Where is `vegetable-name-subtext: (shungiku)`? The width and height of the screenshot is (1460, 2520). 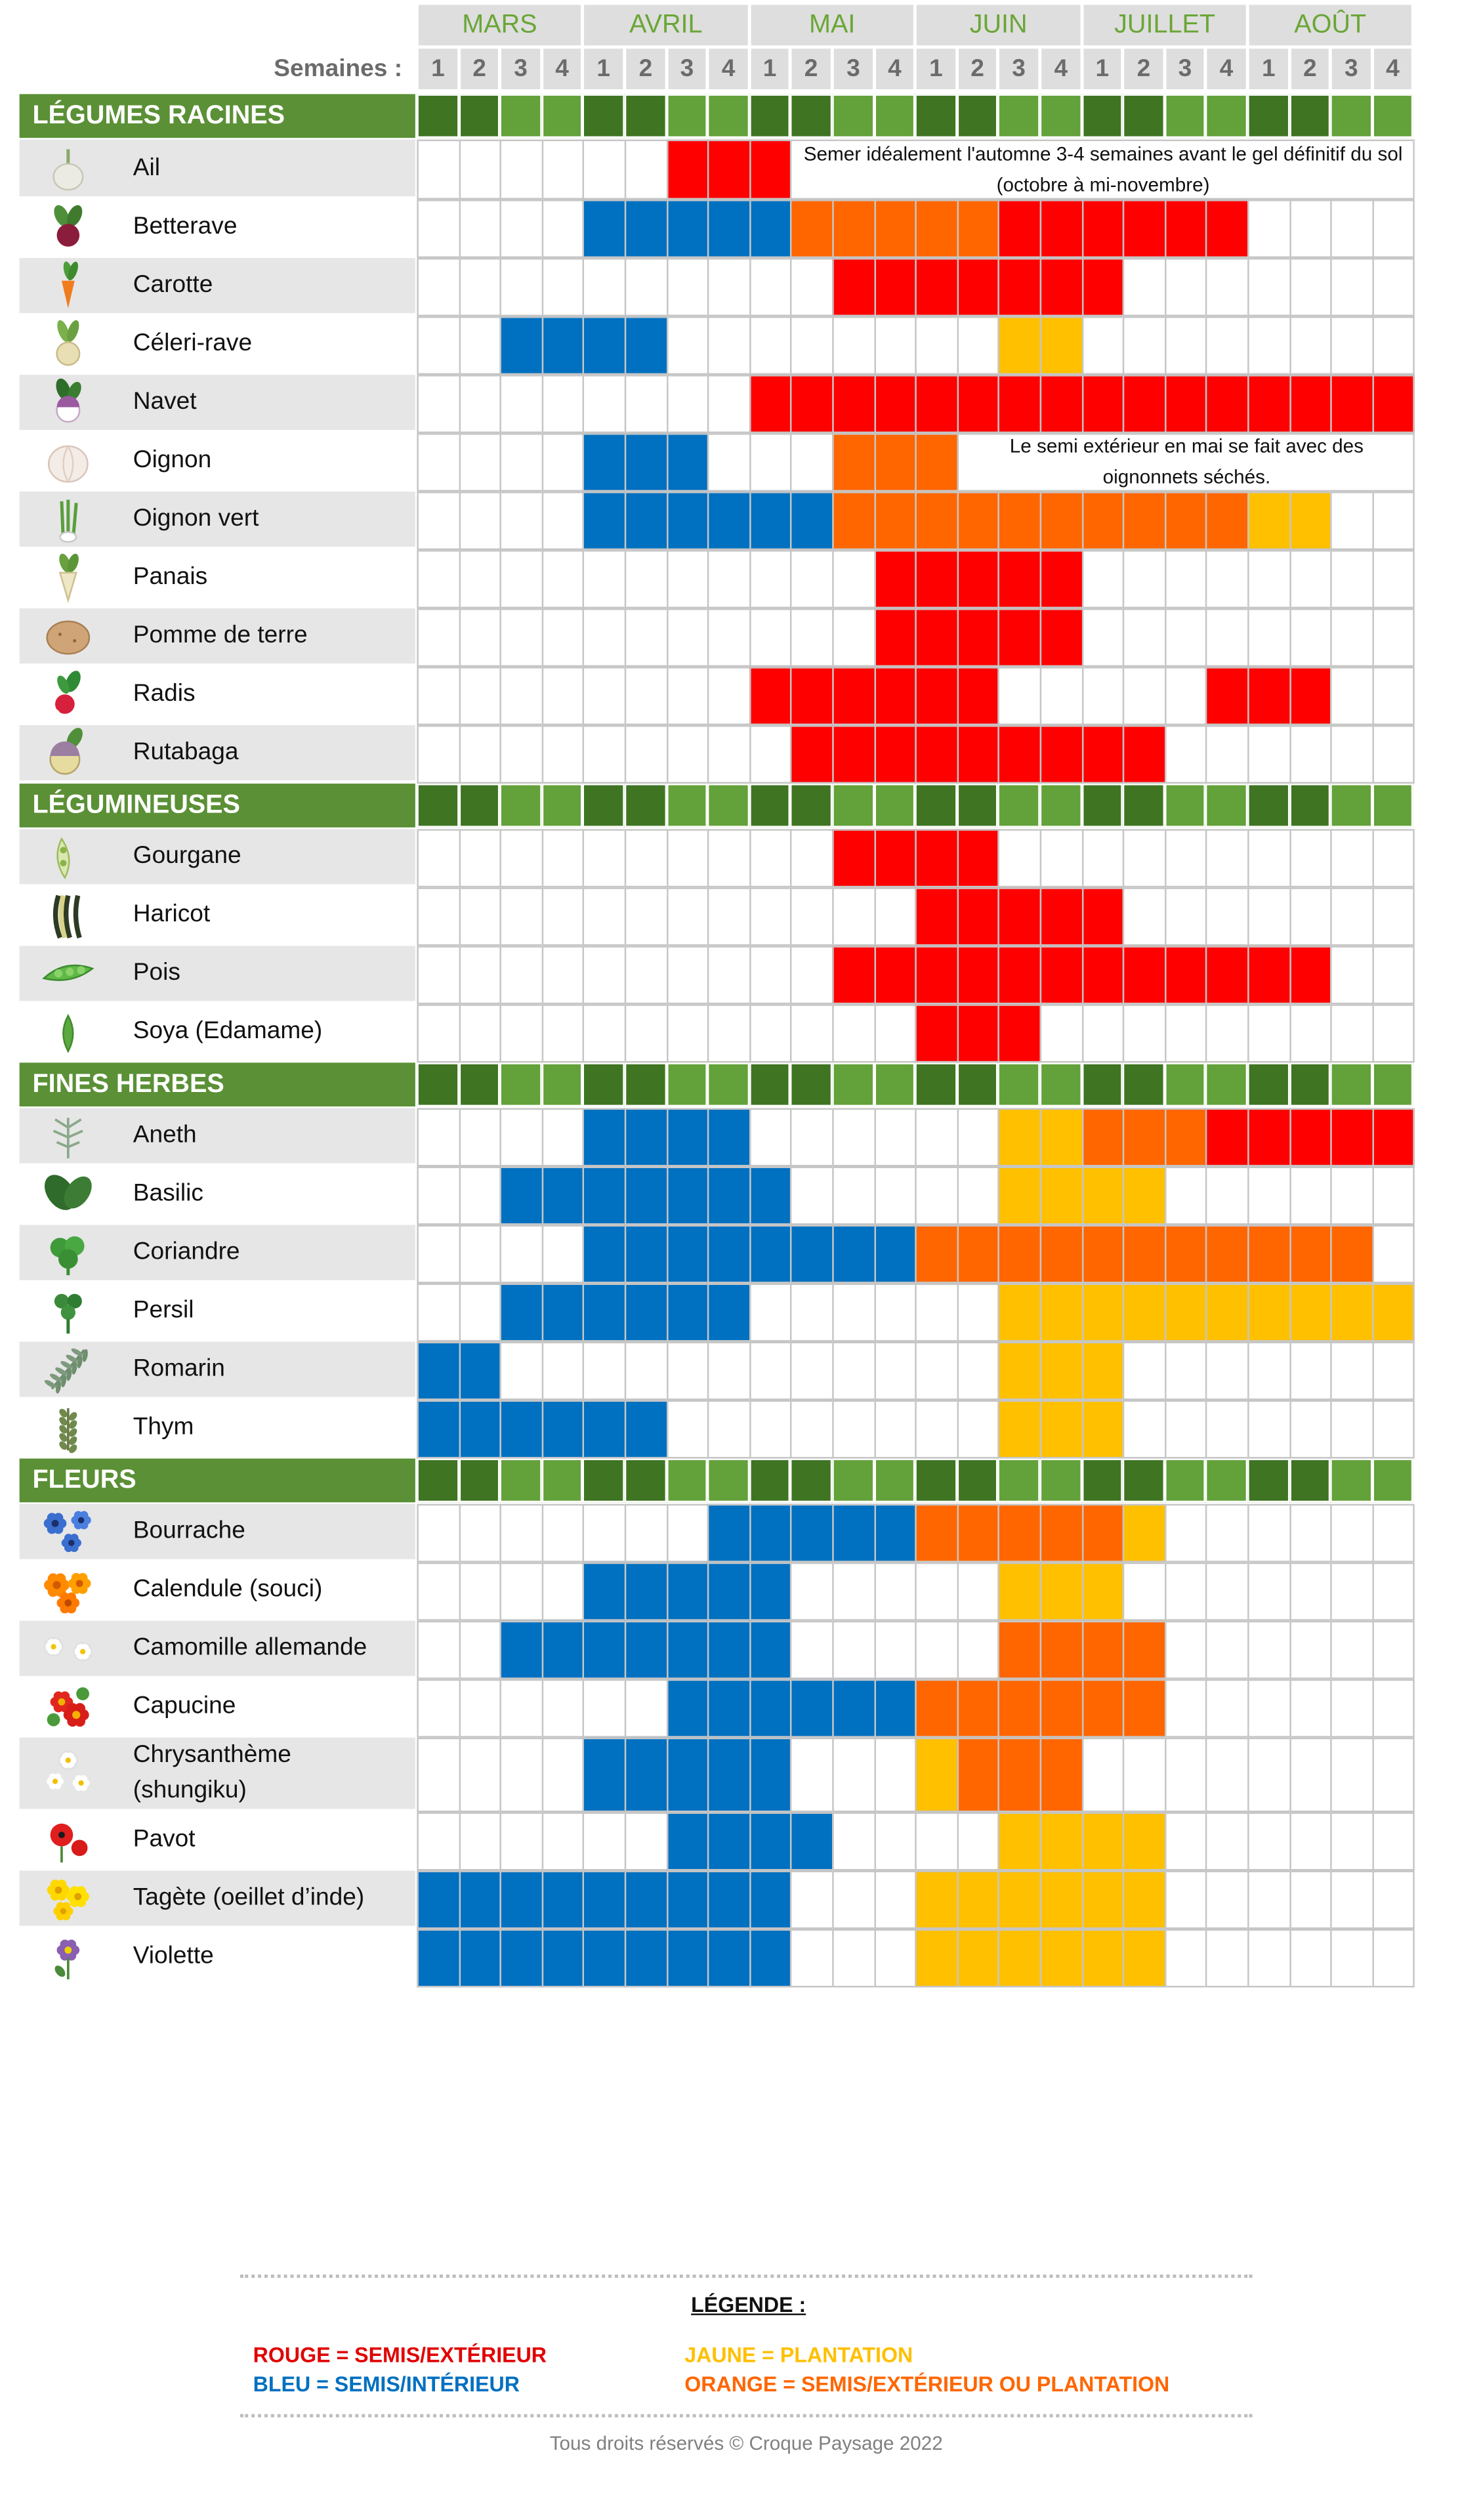 vegetable-name-subtext: (shungiku) is located at coordinates (190, 1790).